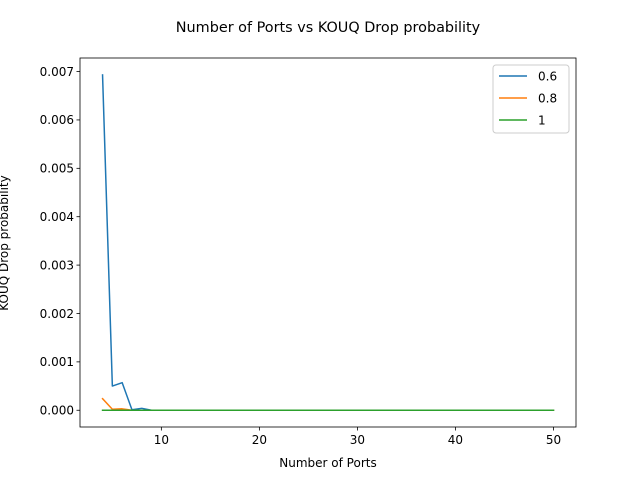 This screenshot has height=480, width=640. I want to click on chart-title: Number of Ports vs KOUQ Drop probability, so click(328, 28).